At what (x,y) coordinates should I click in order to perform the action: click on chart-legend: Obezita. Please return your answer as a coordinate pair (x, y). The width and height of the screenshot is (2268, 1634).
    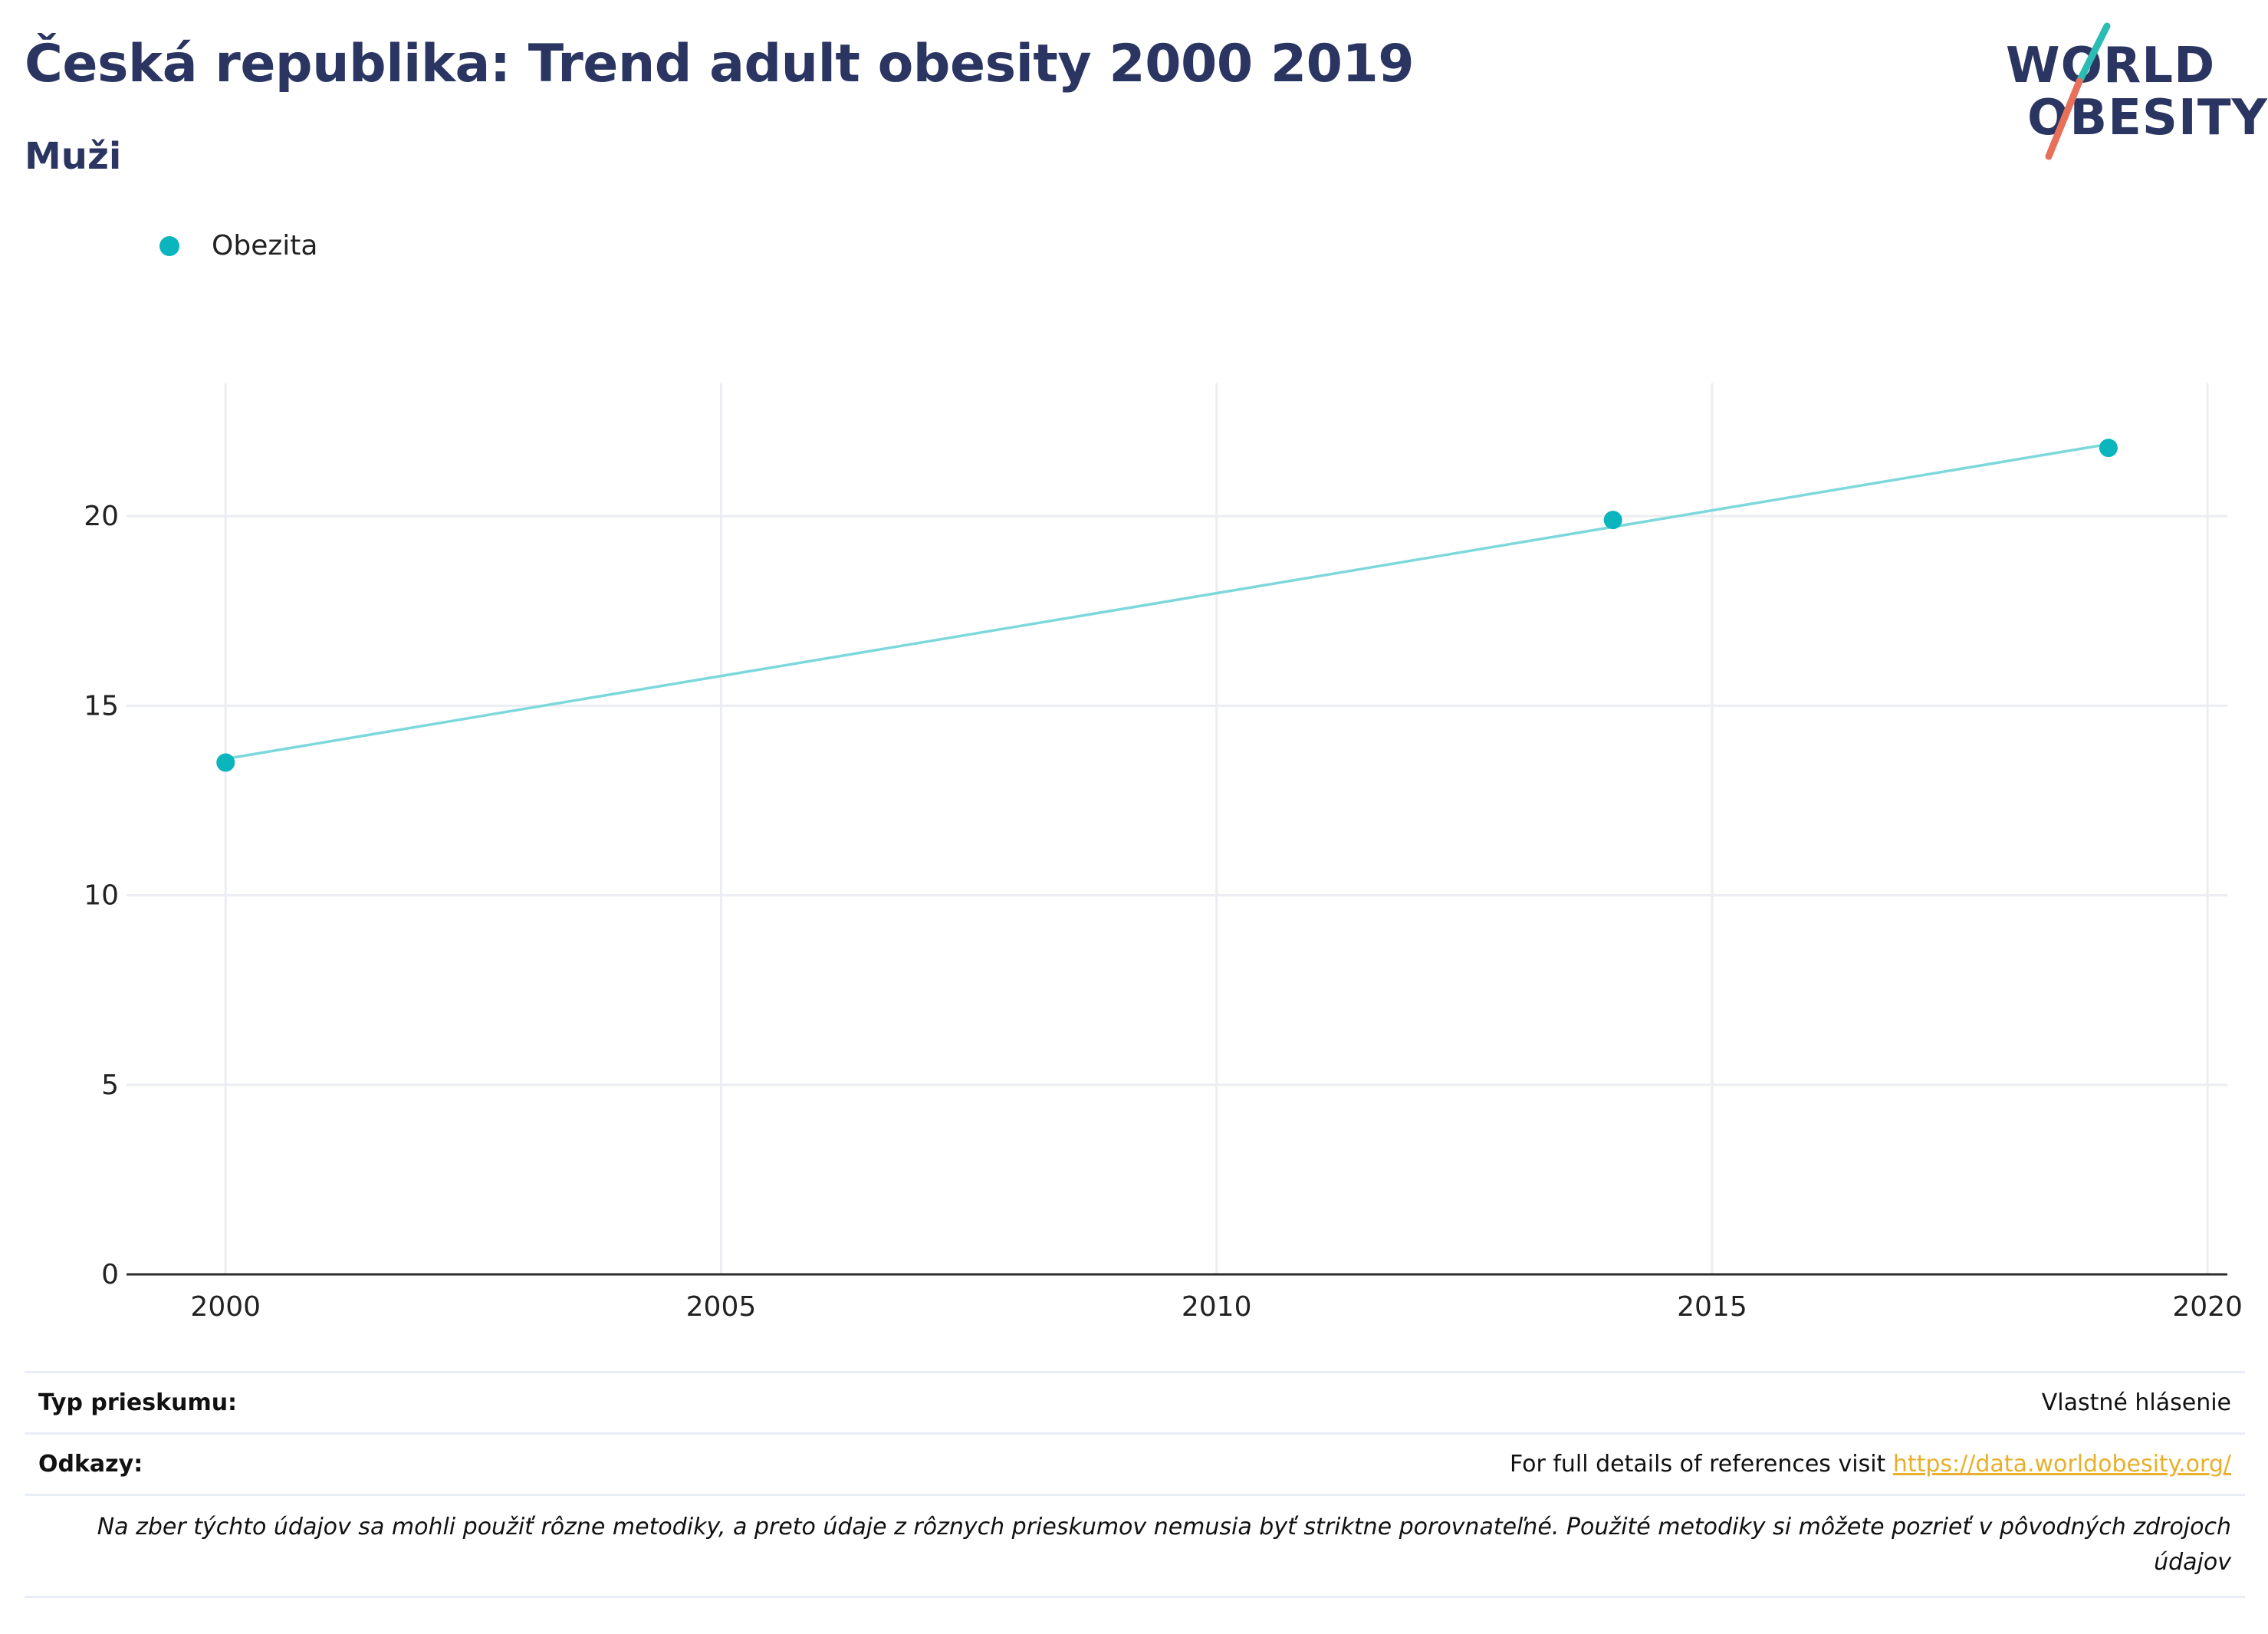
    Looking at the image, I should click on (238, 246).